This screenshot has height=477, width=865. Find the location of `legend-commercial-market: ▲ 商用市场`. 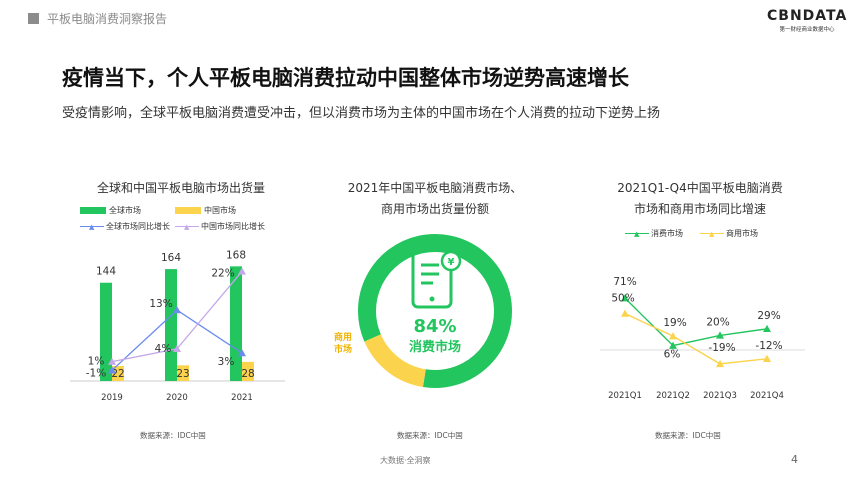

legend-commercial-market: ▲ 商用市场 is located at coordinates (729, 233).